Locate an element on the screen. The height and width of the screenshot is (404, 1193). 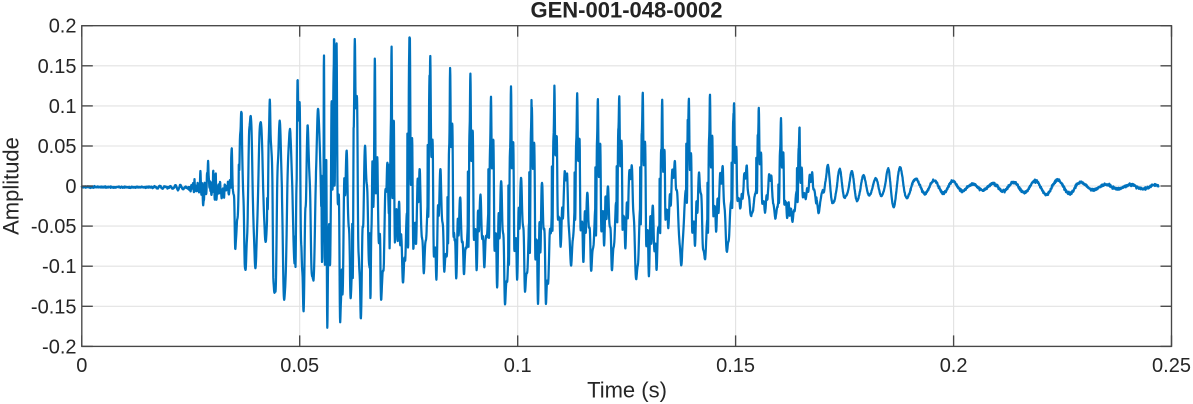
svg-text: 0.25 is located at coordinates (1171, 366).